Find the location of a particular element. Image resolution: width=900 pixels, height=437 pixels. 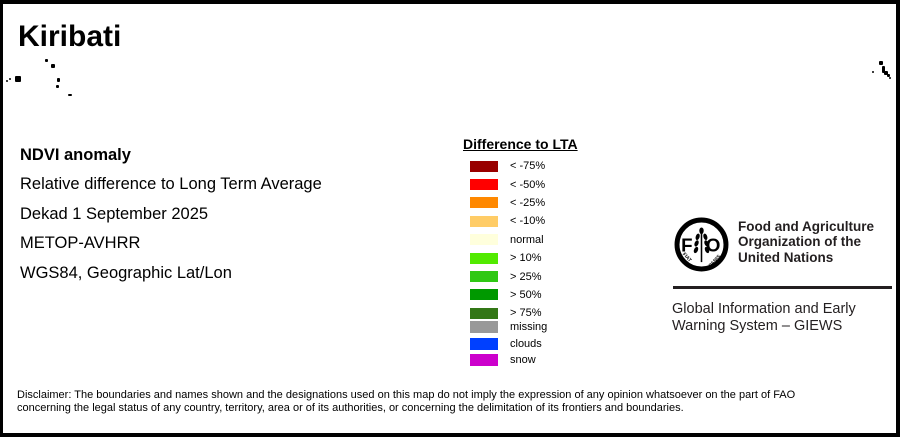

info-heading: NDVI anomaly is located at coordinates (75, 155).